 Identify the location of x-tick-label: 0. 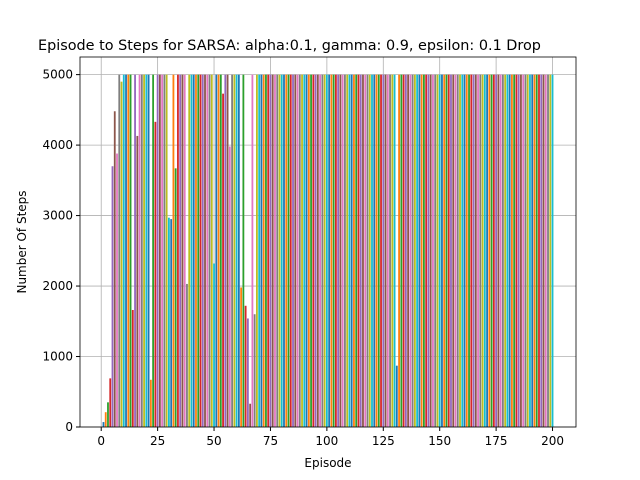
(101, 441).